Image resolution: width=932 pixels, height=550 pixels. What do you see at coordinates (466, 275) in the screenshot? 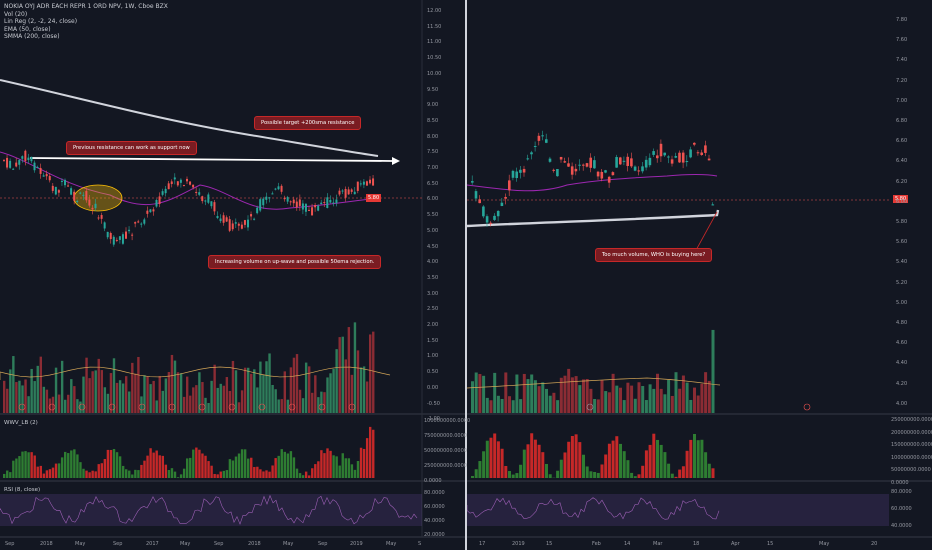
I see `pane-separator` at bounding box center [466, 275].